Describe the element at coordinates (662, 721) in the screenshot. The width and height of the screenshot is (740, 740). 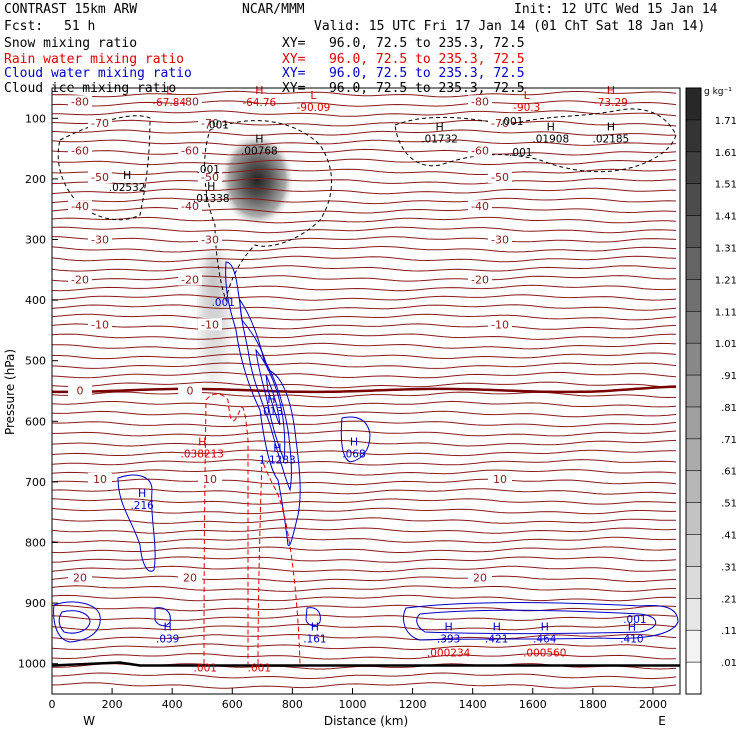
I see `east-label: E` at that location.